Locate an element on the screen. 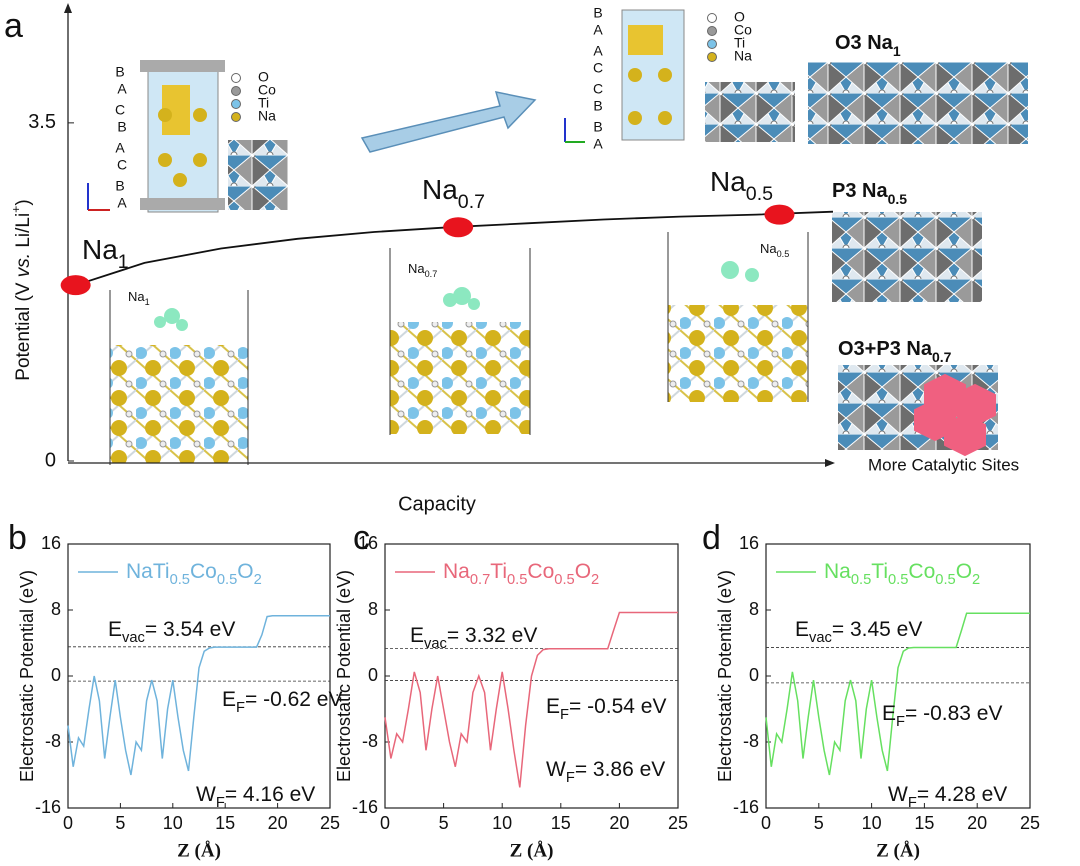 Image resolution: width=1080 pixels, height=866 pixels. unit-cell-left is located at coordinates (187, 136).